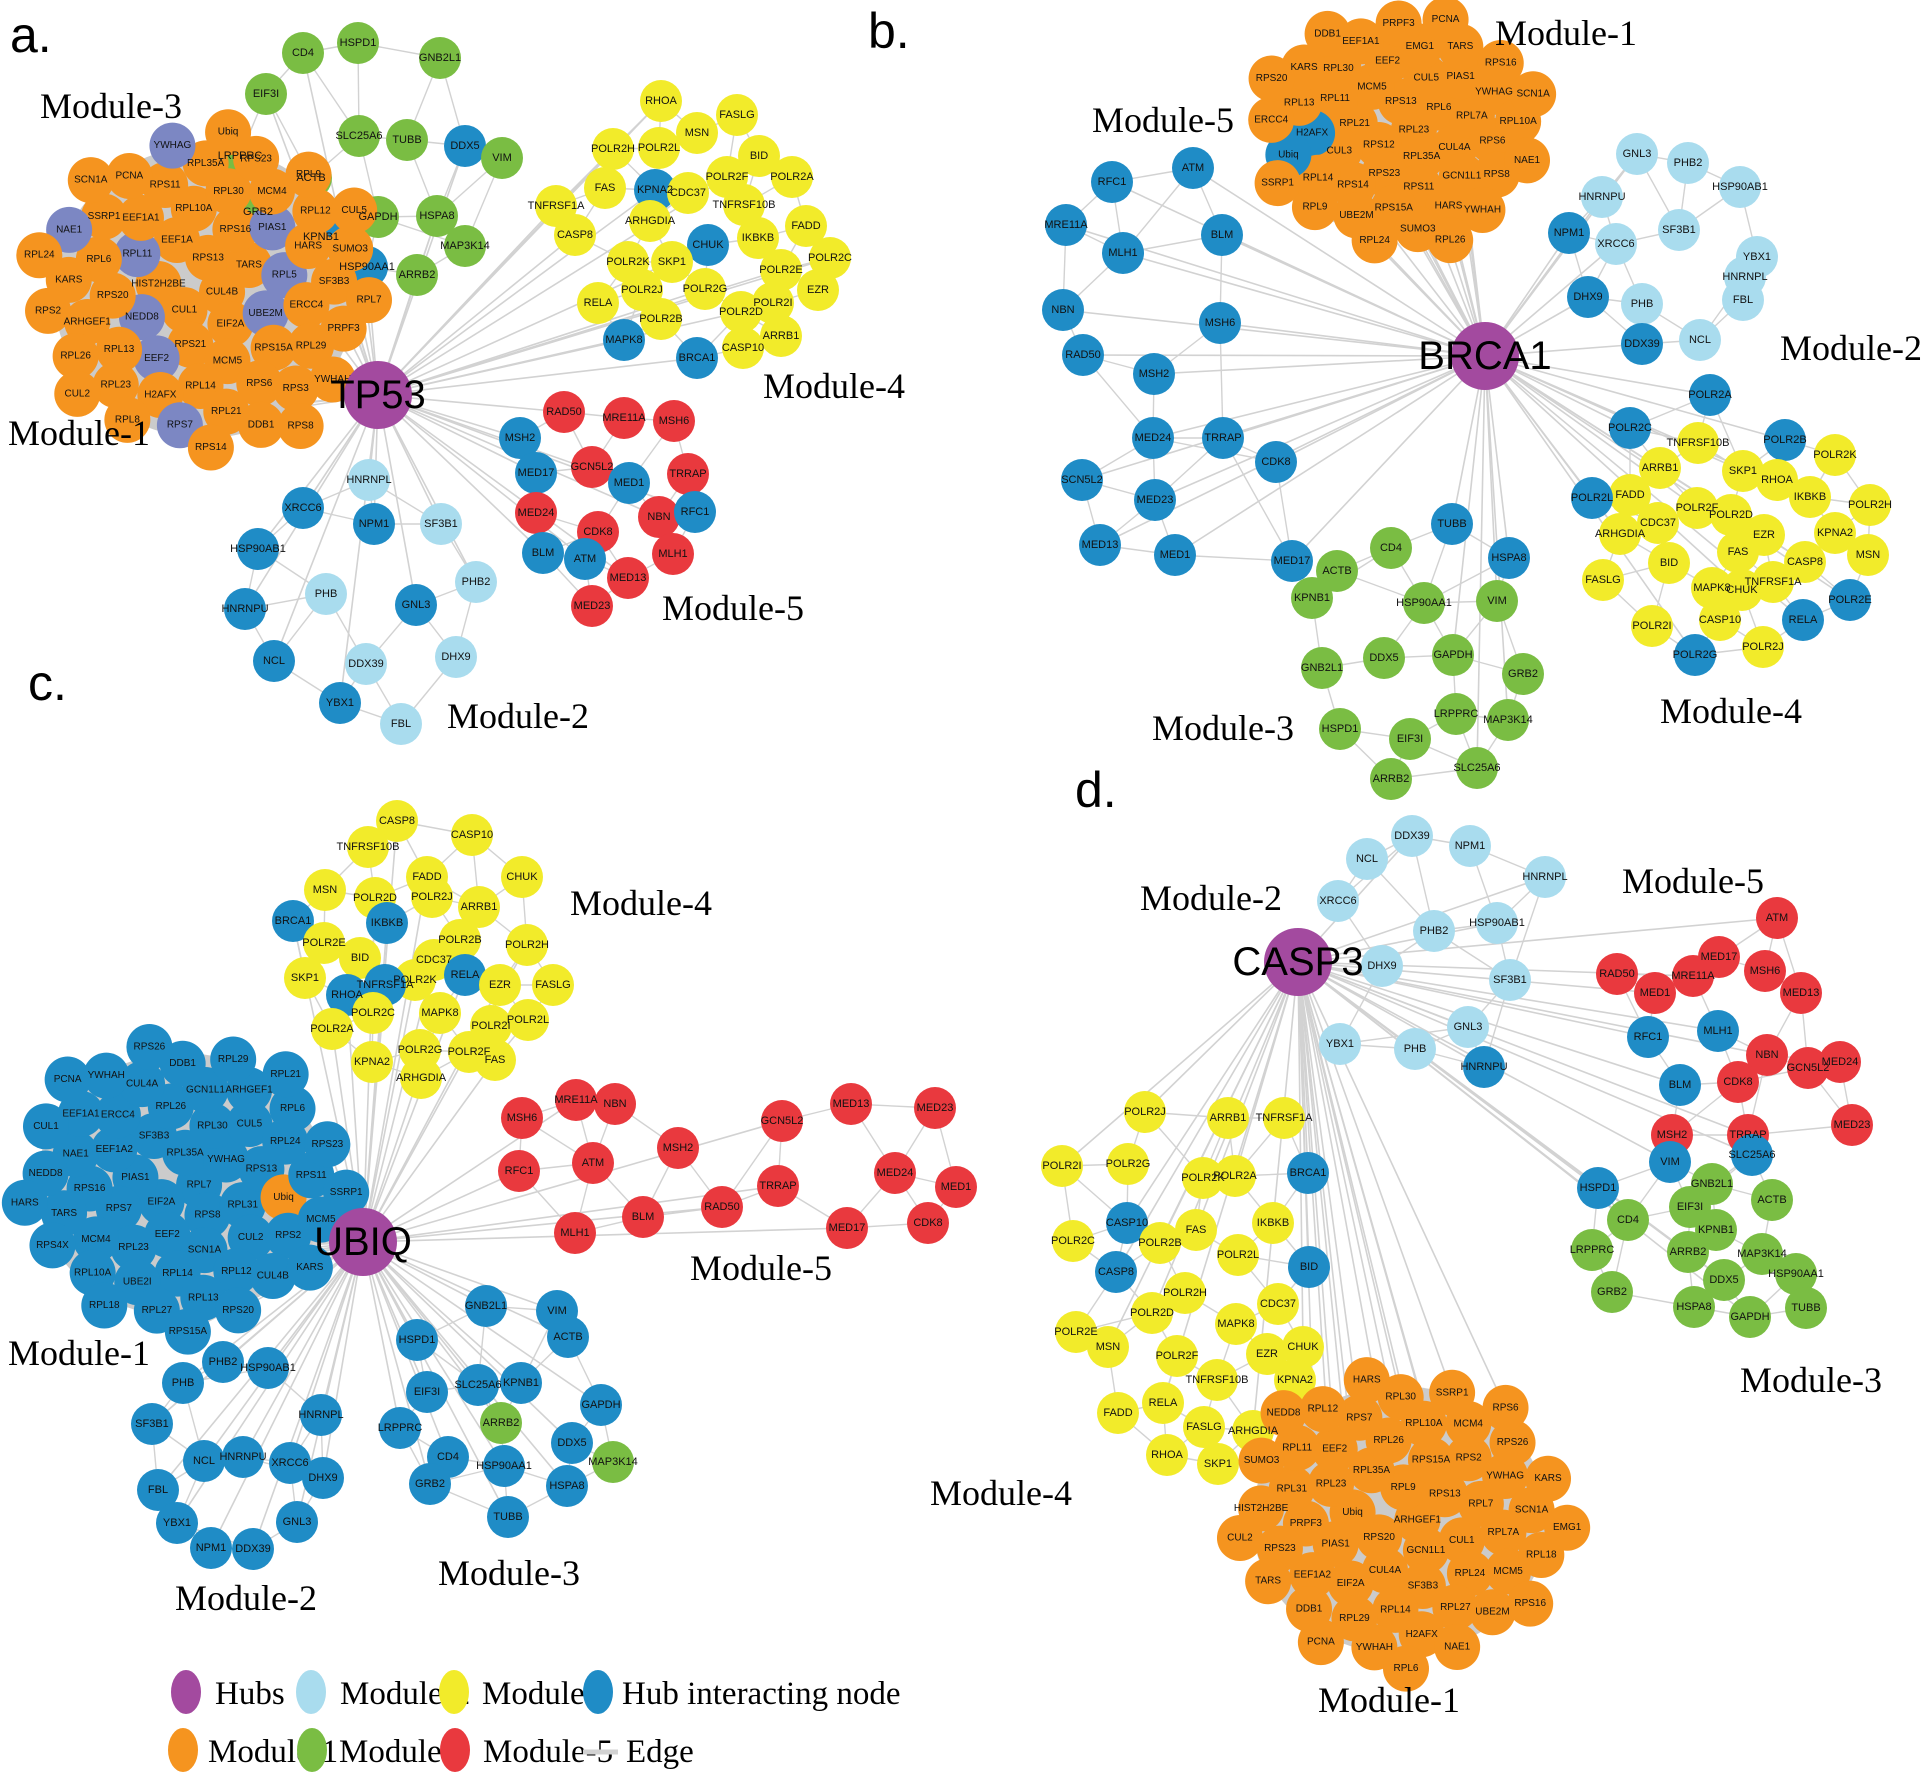 This screenshot has width=1923, height=1775. I want to click on node-cul1, so click(45, 1126).